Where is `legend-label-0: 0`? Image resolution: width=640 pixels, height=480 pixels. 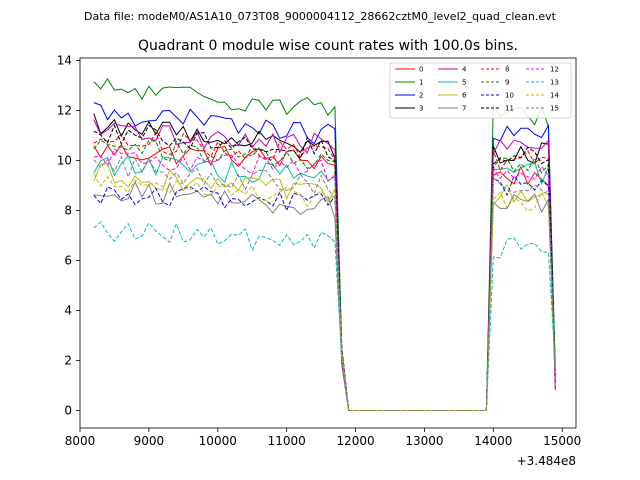
legend-label-0: 0 is located at coordinates (421, 70).